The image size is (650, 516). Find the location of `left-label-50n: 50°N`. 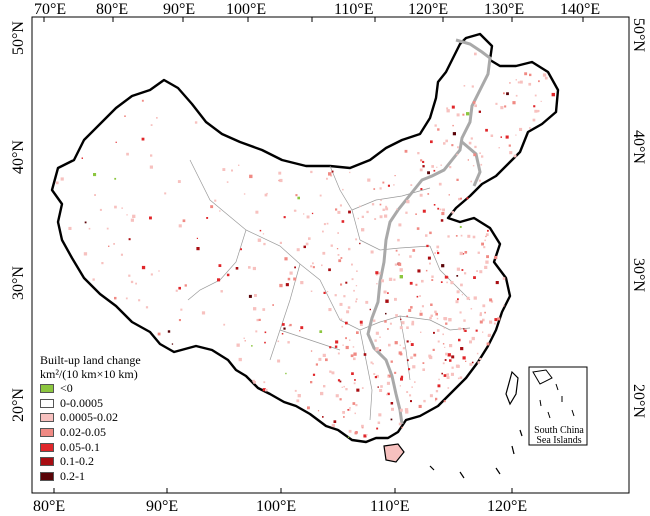

left-label-50n: 50°N is located at coordinates (18, 38).